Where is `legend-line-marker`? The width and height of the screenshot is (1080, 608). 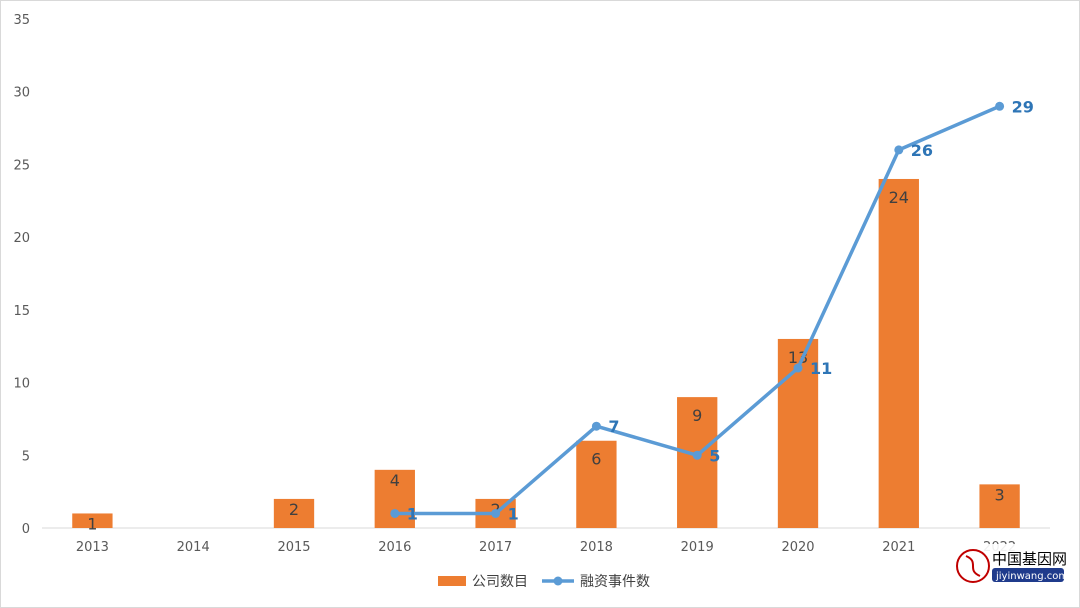
legend-line-marker is located at coordinates (558, 581).